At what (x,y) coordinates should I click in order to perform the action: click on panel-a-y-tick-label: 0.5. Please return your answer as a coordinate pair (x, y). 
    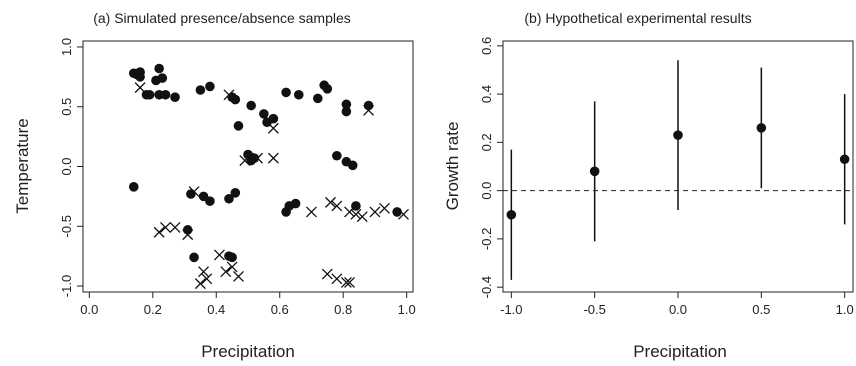
    Looking at the image, I should click on (66, 107).